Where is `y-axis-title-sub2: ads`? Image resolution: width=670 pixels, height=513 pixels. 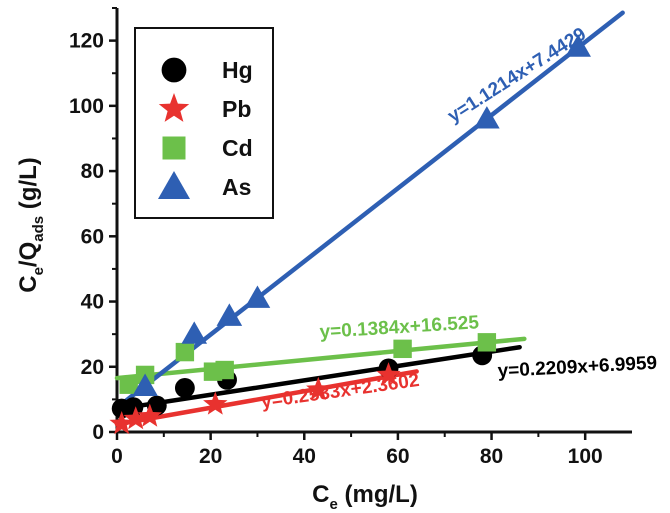 y-axis-title-sub2: ads is located at coordinates (38, 229).